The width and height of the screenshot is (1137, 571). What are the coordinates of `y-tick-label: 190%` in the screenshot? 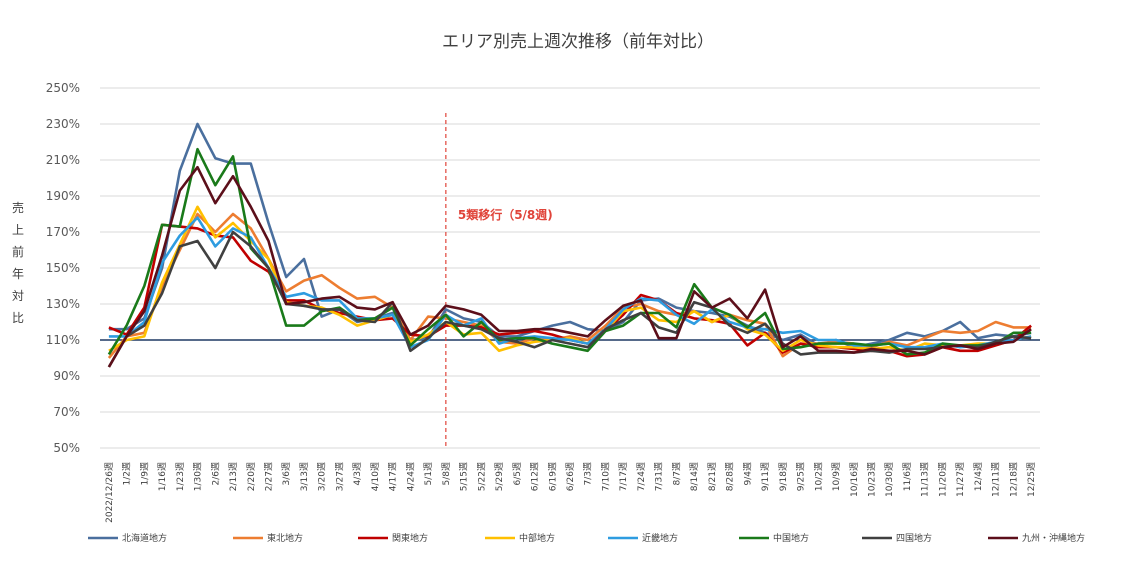 It's located at (63, 196).